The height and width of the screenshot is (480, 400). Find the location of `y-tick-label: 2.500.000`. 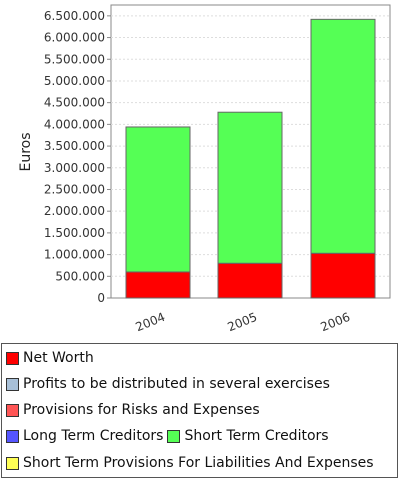

y-tick-label: 2.500.000 is located at coordinates (74, 189).